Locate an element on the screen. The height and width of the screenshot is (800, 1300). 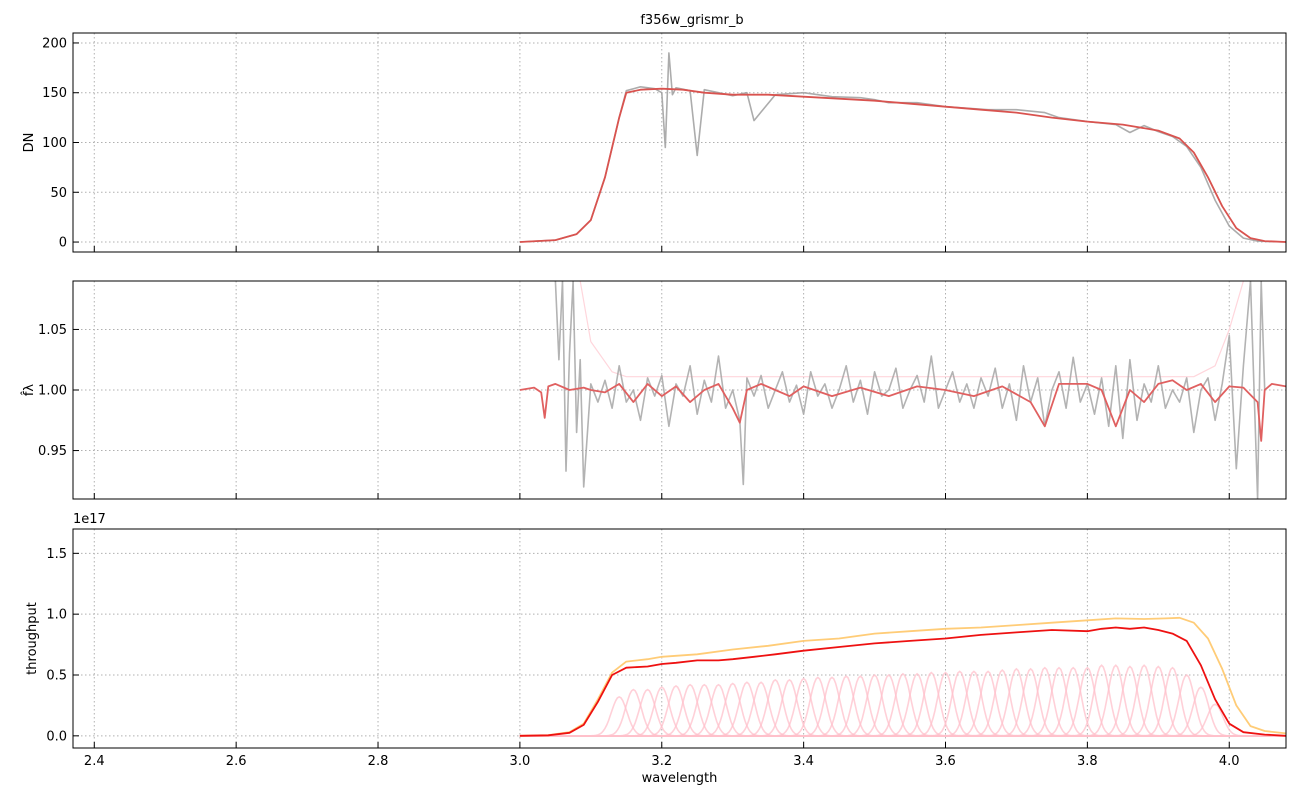
x-tick-label: 3.0 is located at coordinates (520, 761).